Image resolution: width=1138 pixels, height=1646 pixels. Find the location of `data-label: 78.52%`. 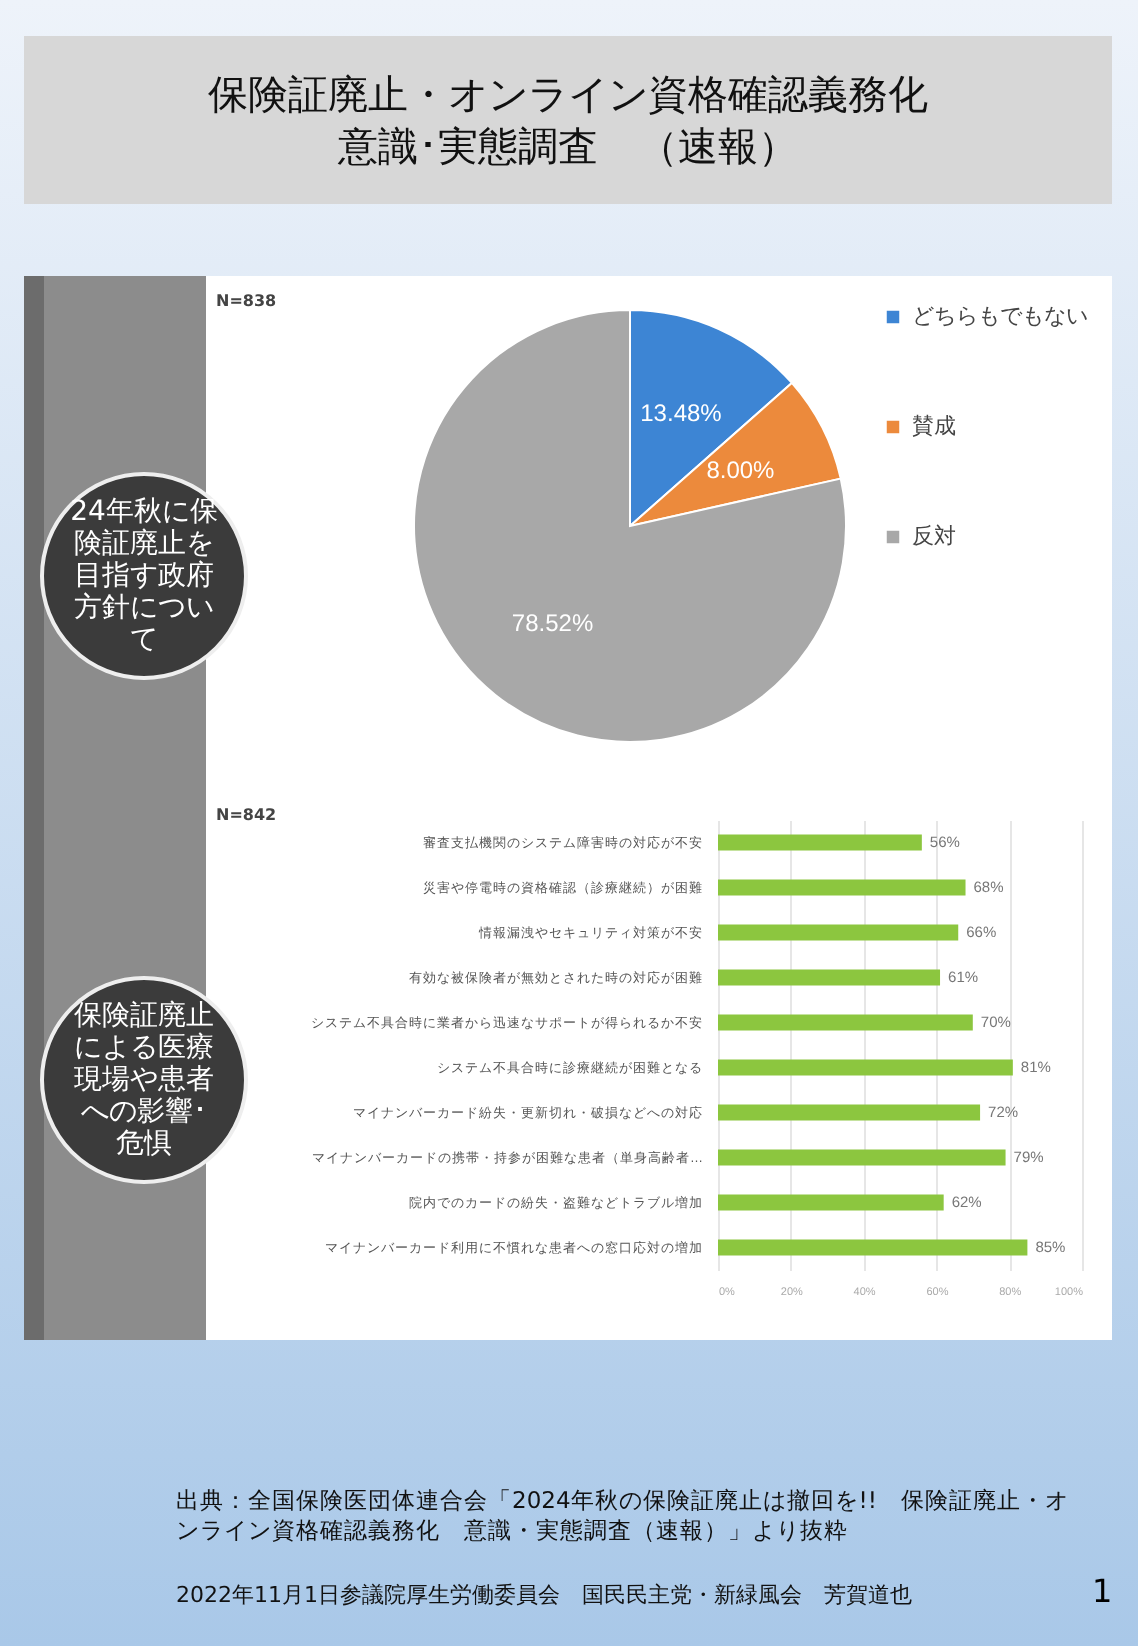

data-label: 78.52% is located at coordinates (552, 622).